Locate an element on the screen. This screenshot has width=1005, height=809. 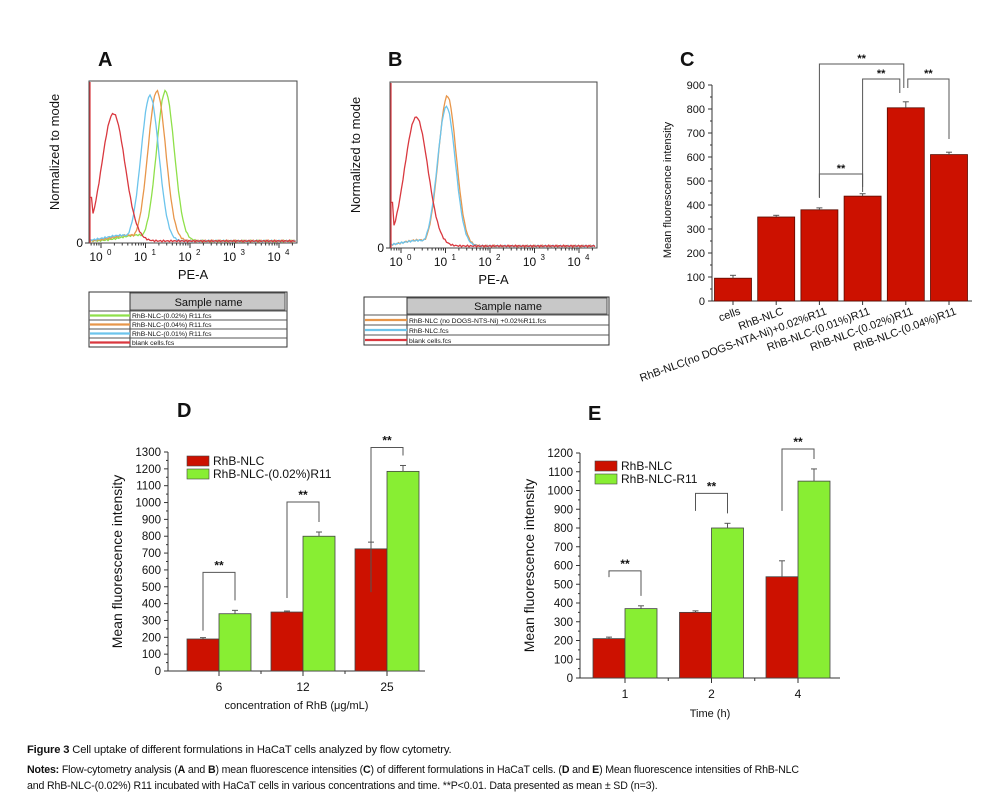
panel-label: A is located at coordinates (105, 60).